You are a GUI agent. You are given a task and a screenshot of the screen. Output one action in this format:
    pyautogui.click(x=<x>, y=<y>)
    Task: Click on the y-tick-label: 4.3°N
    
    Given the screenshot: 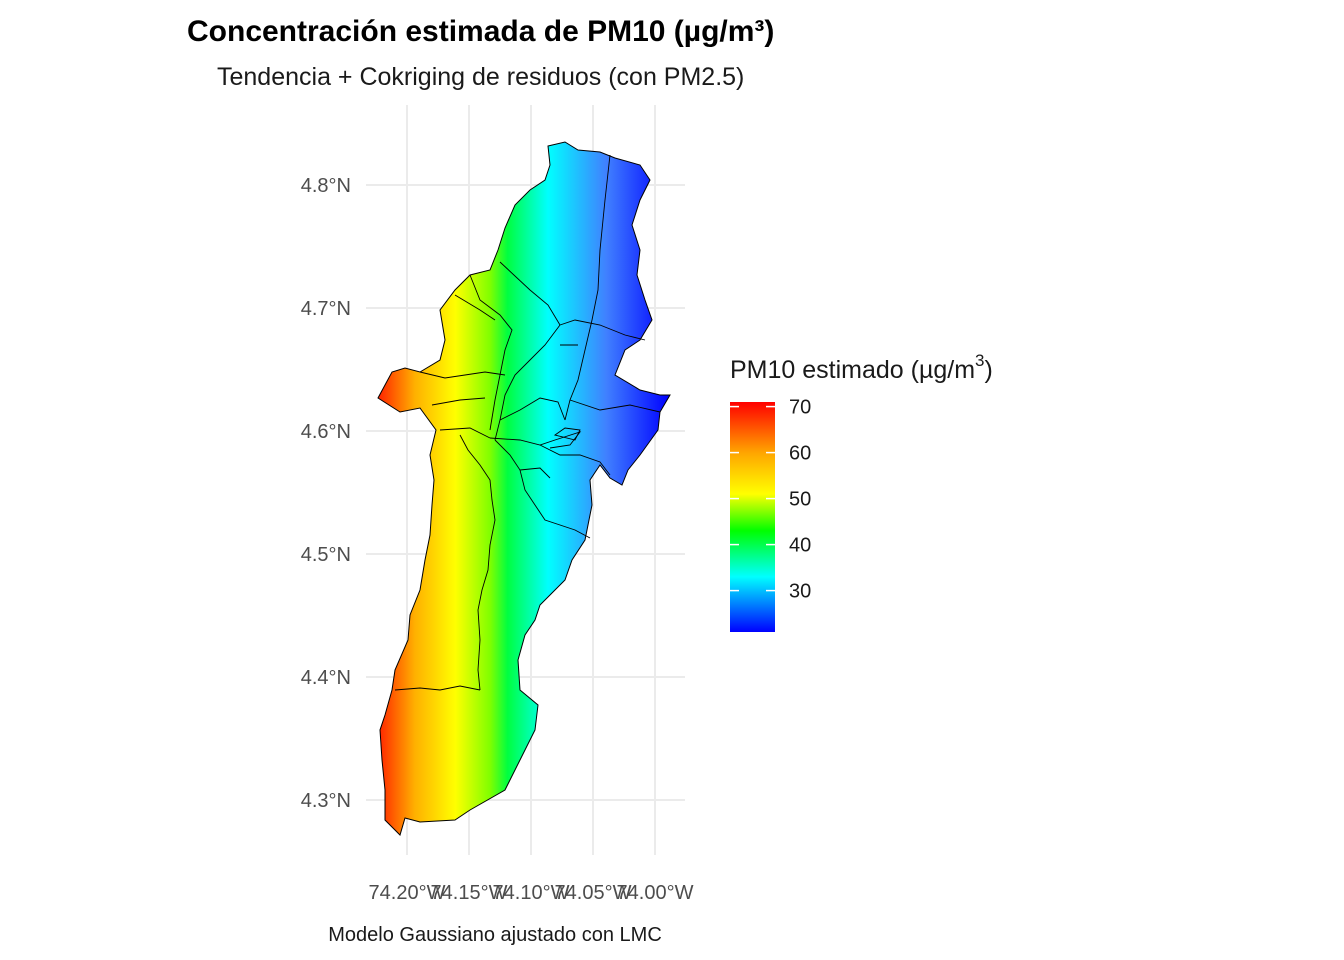 What is the action you would take?
    pyautogui.click(x=326, y=801)
    